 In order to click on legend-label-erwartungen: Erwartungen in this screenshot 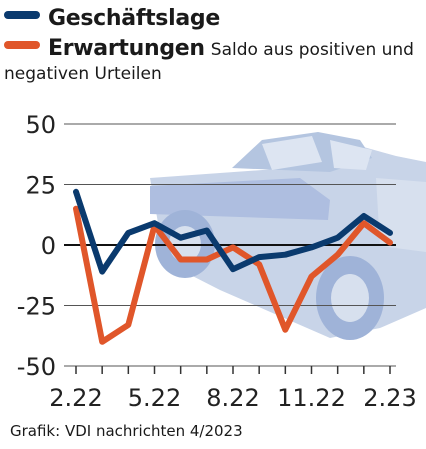, I will do `click(126, 48)`.